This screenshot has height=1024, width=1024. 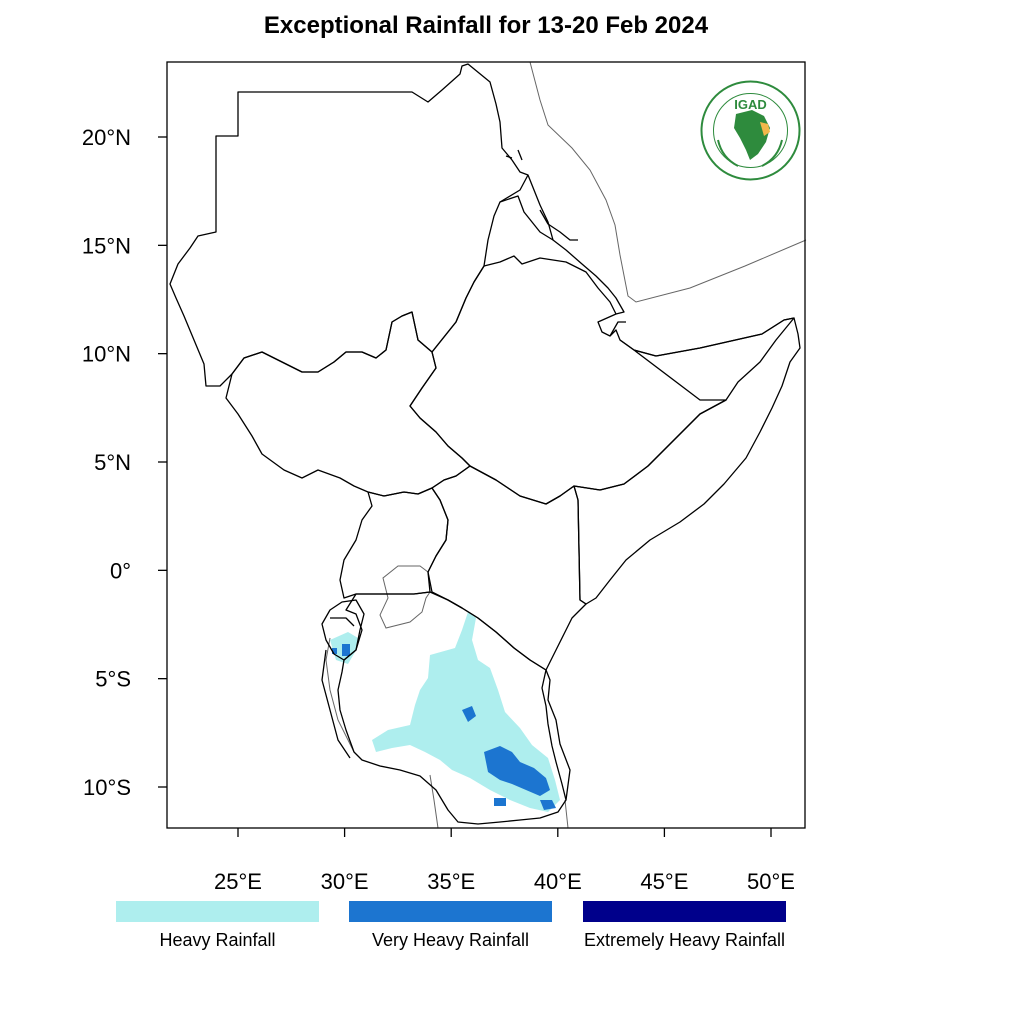 I want to click on igad-logo: IGAD, so click(x=750, y=130).